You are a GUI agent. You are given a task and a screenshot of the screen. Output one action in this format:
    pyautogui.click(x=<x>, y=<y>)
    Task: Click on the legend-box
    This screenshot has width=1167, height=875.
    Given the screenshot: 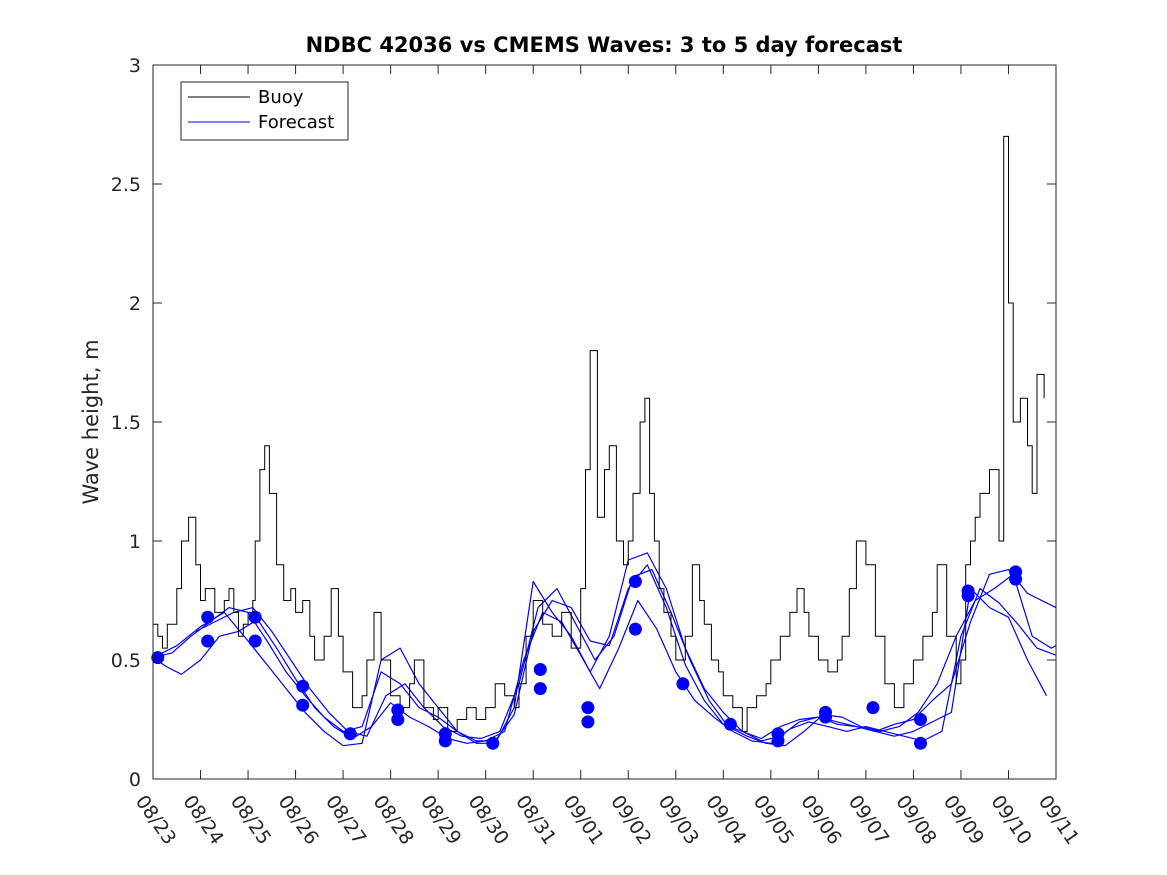 What is the action you would take?
    pyautogui.click(x=264, y=111)
    